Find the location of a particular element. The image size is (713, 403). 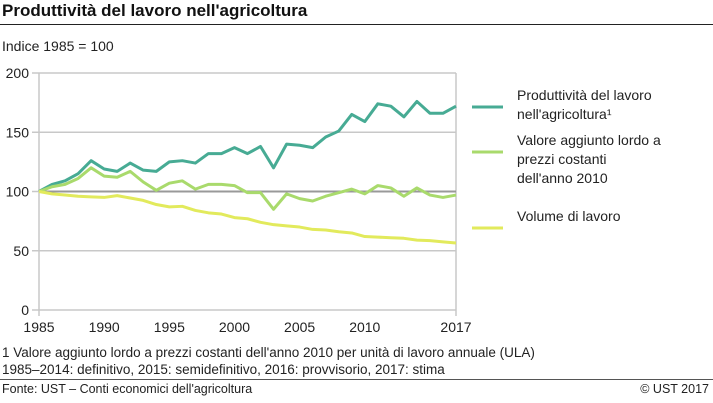

copyright-text: © UST 2017 is located at coordinates (674, 389).